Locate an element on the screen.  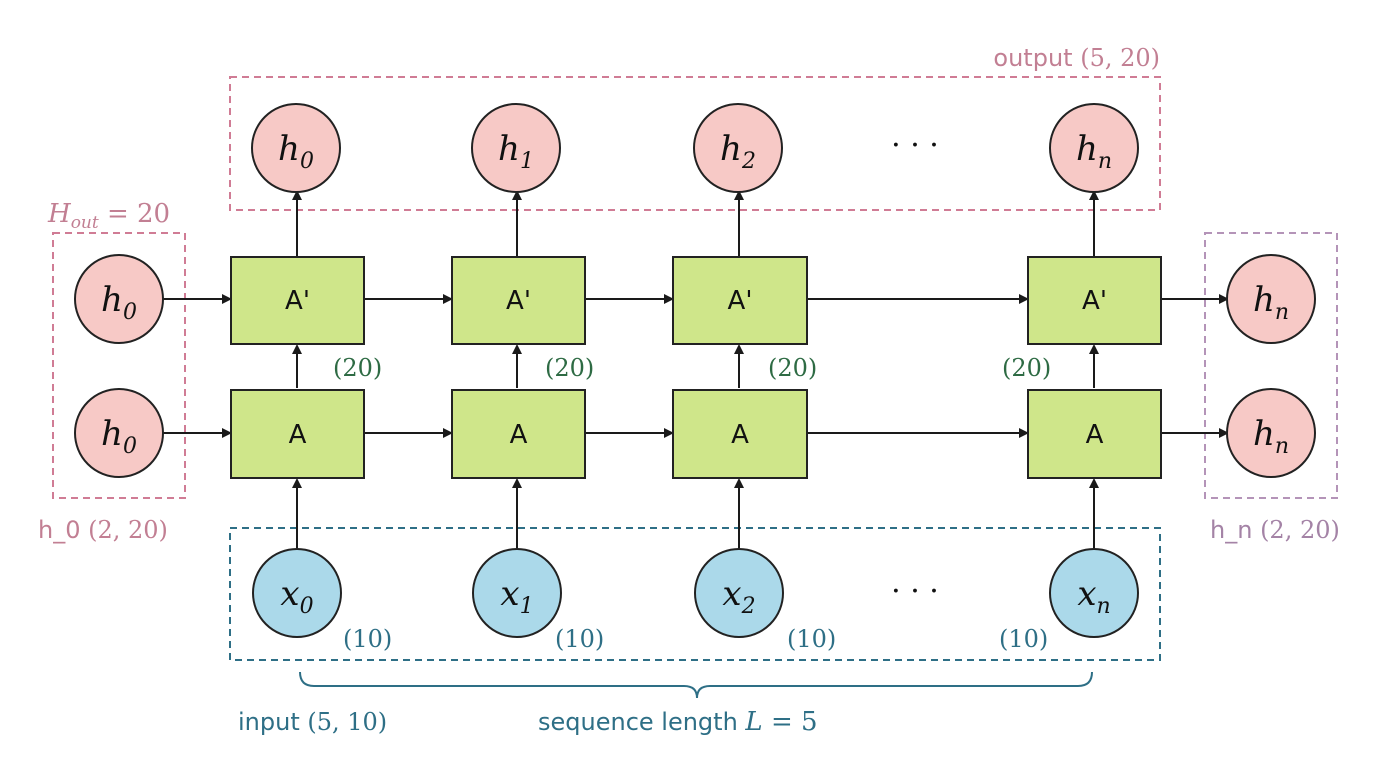
input-dim-2: (10) is located at coordinates (811, 639).